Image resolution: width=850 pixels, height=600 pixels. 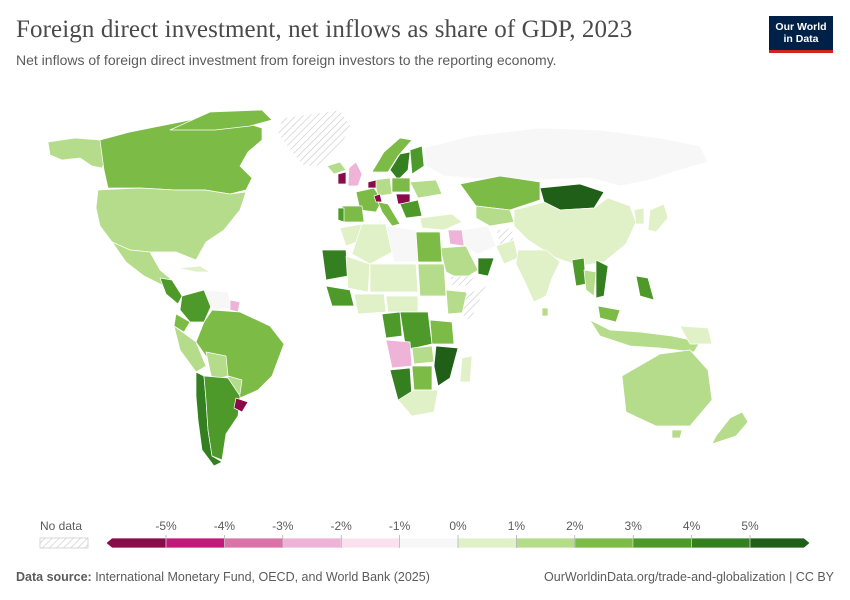 What do you see at coordinates (166, 526) in the screenshot?
I see `legend-tick-label: -5%` at bounding box center [166, 526].